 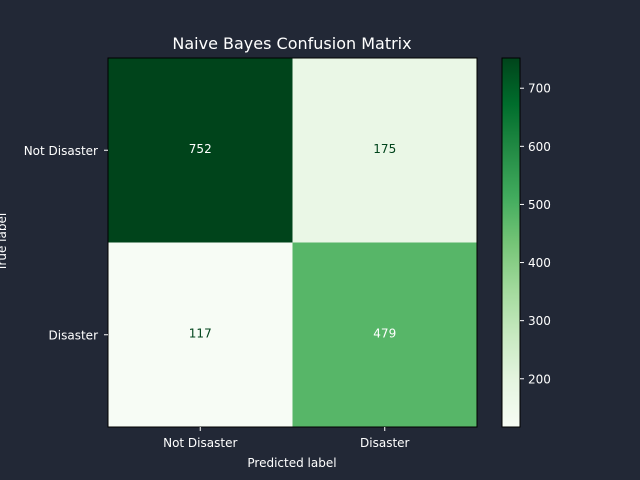 What do you see at coordinates (61, 151) in the screenshot?
I see `y-tick-label: Not Disaster` at bounding box center [61, 151].